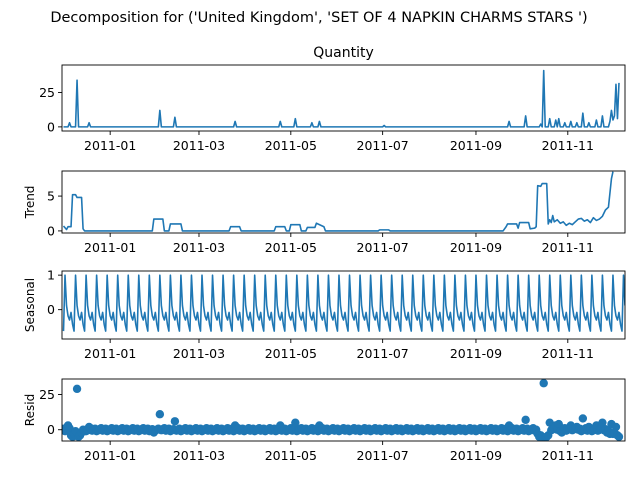 The width and height of the screenshot is (640, 480). I want to click on panel-3-series, so click(343, 303).